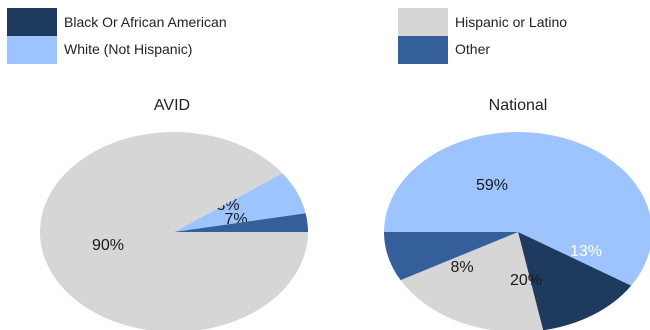  Describe the element at coordinates (145, 22) in the screenshot. I see `legend-label-black: Black Or African American` at that location.